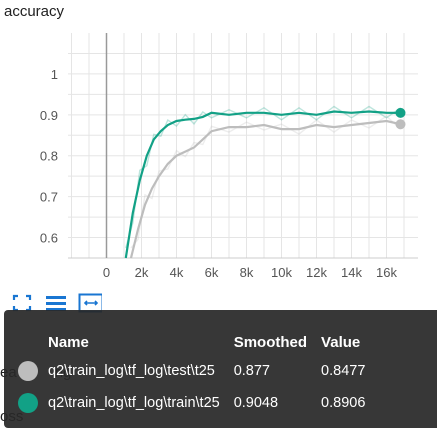 The height and width of the screenshot is (428, 437). I want to click on tooltip-header-name: Name, so click(68, 342).